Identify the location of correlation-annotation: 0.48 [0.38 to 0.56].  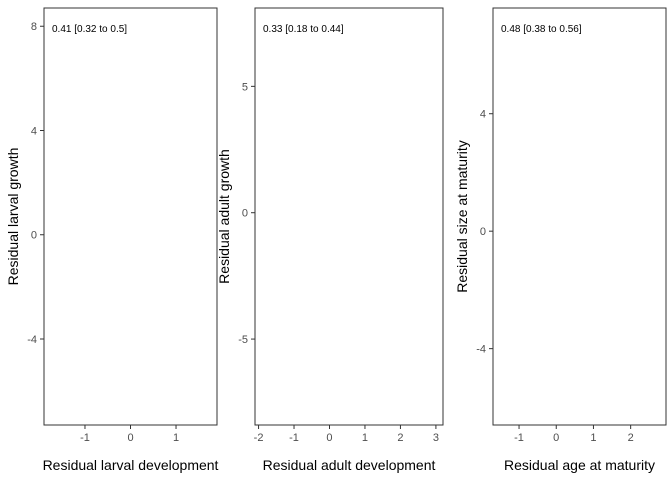
(541, 29).